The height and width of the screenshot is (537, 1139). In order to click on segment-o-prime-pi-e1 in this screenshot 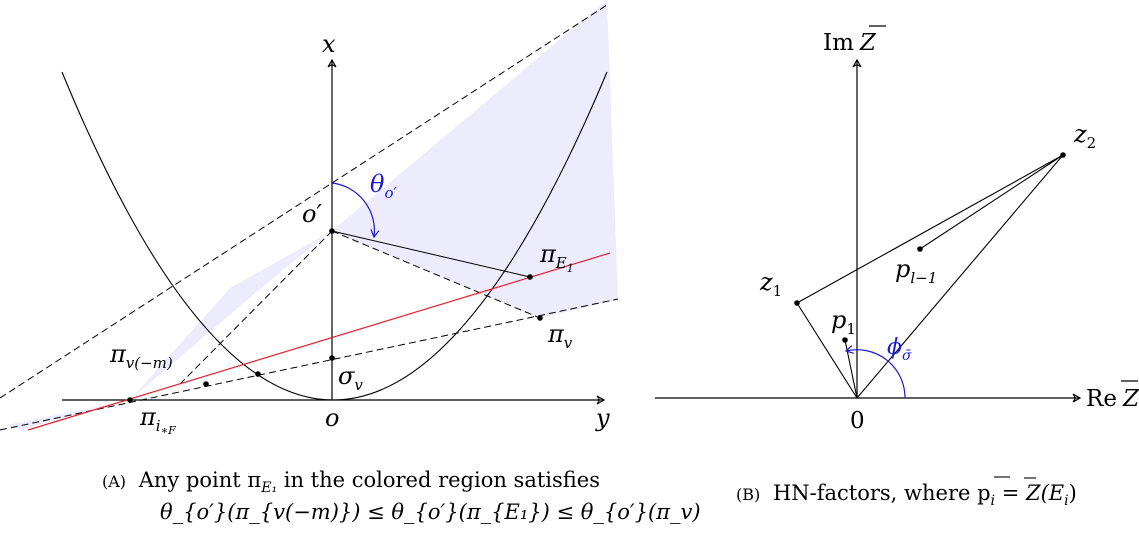, I will do `click(431, 254)`.